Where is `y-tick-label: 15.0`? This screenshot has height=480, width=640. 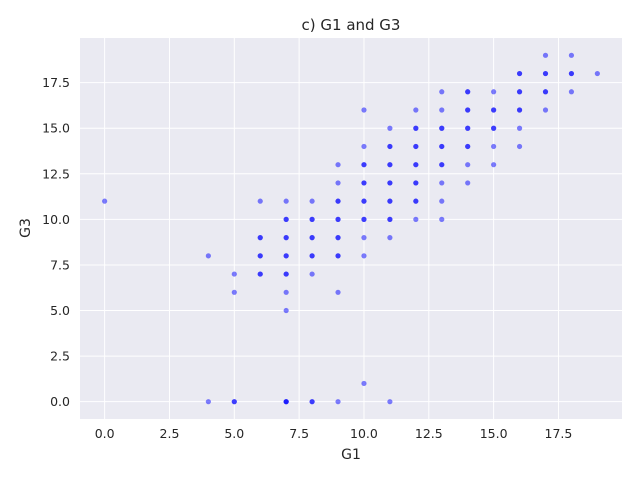 y-tick-label: 15.0 is located at coordinates (56, 128).